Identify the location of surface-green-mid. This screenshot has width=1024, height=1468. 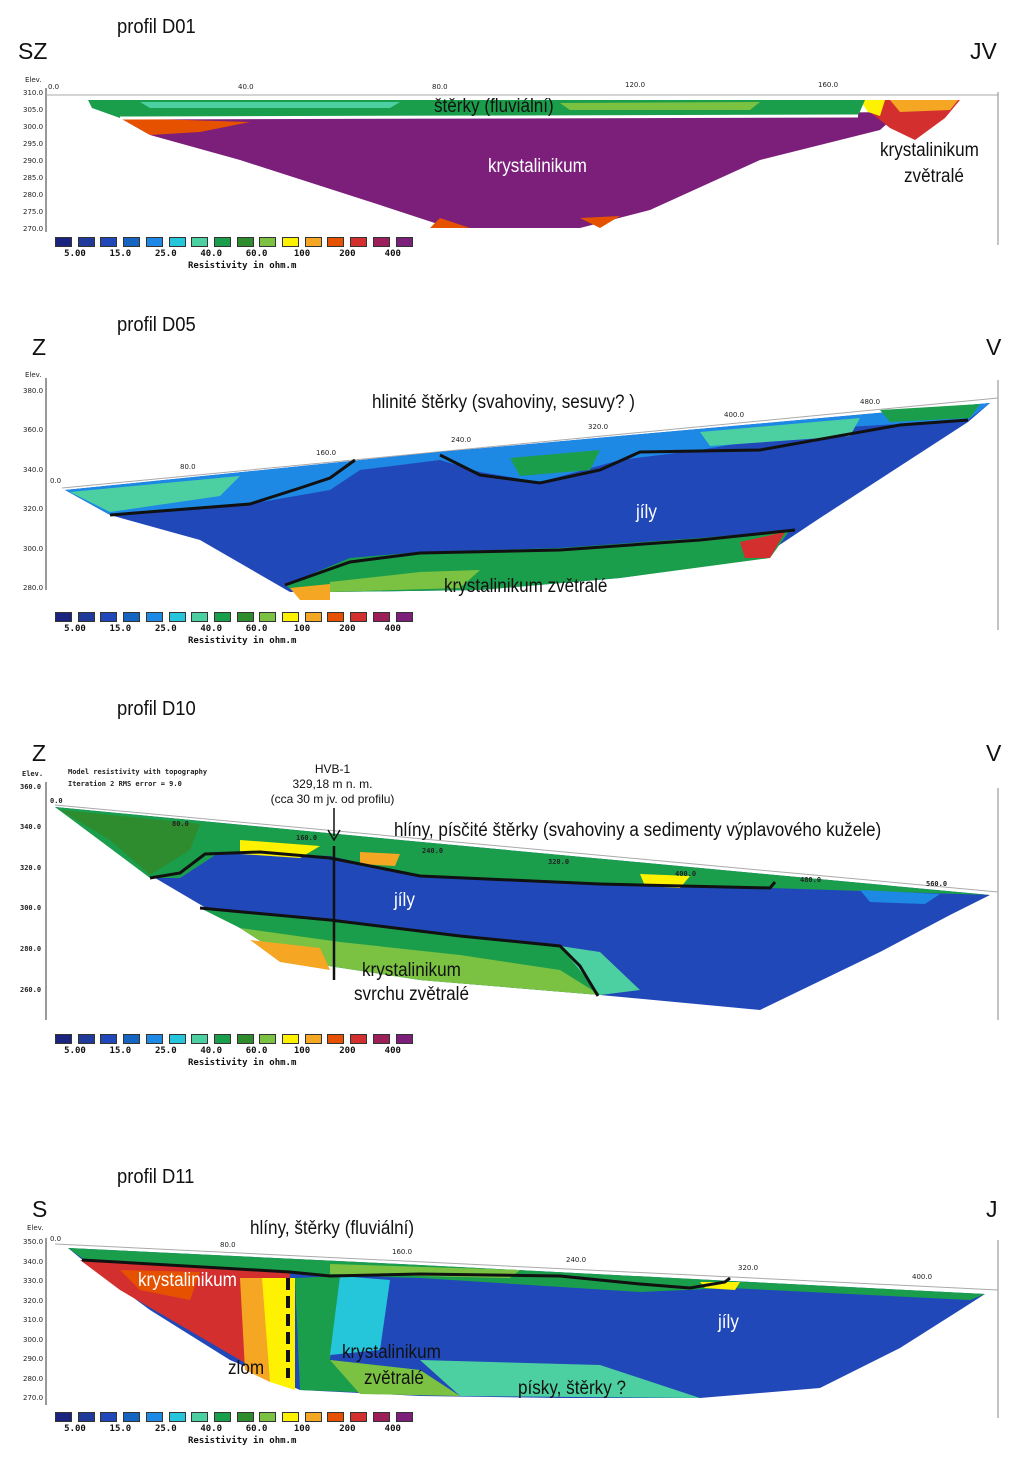
(555, 463).